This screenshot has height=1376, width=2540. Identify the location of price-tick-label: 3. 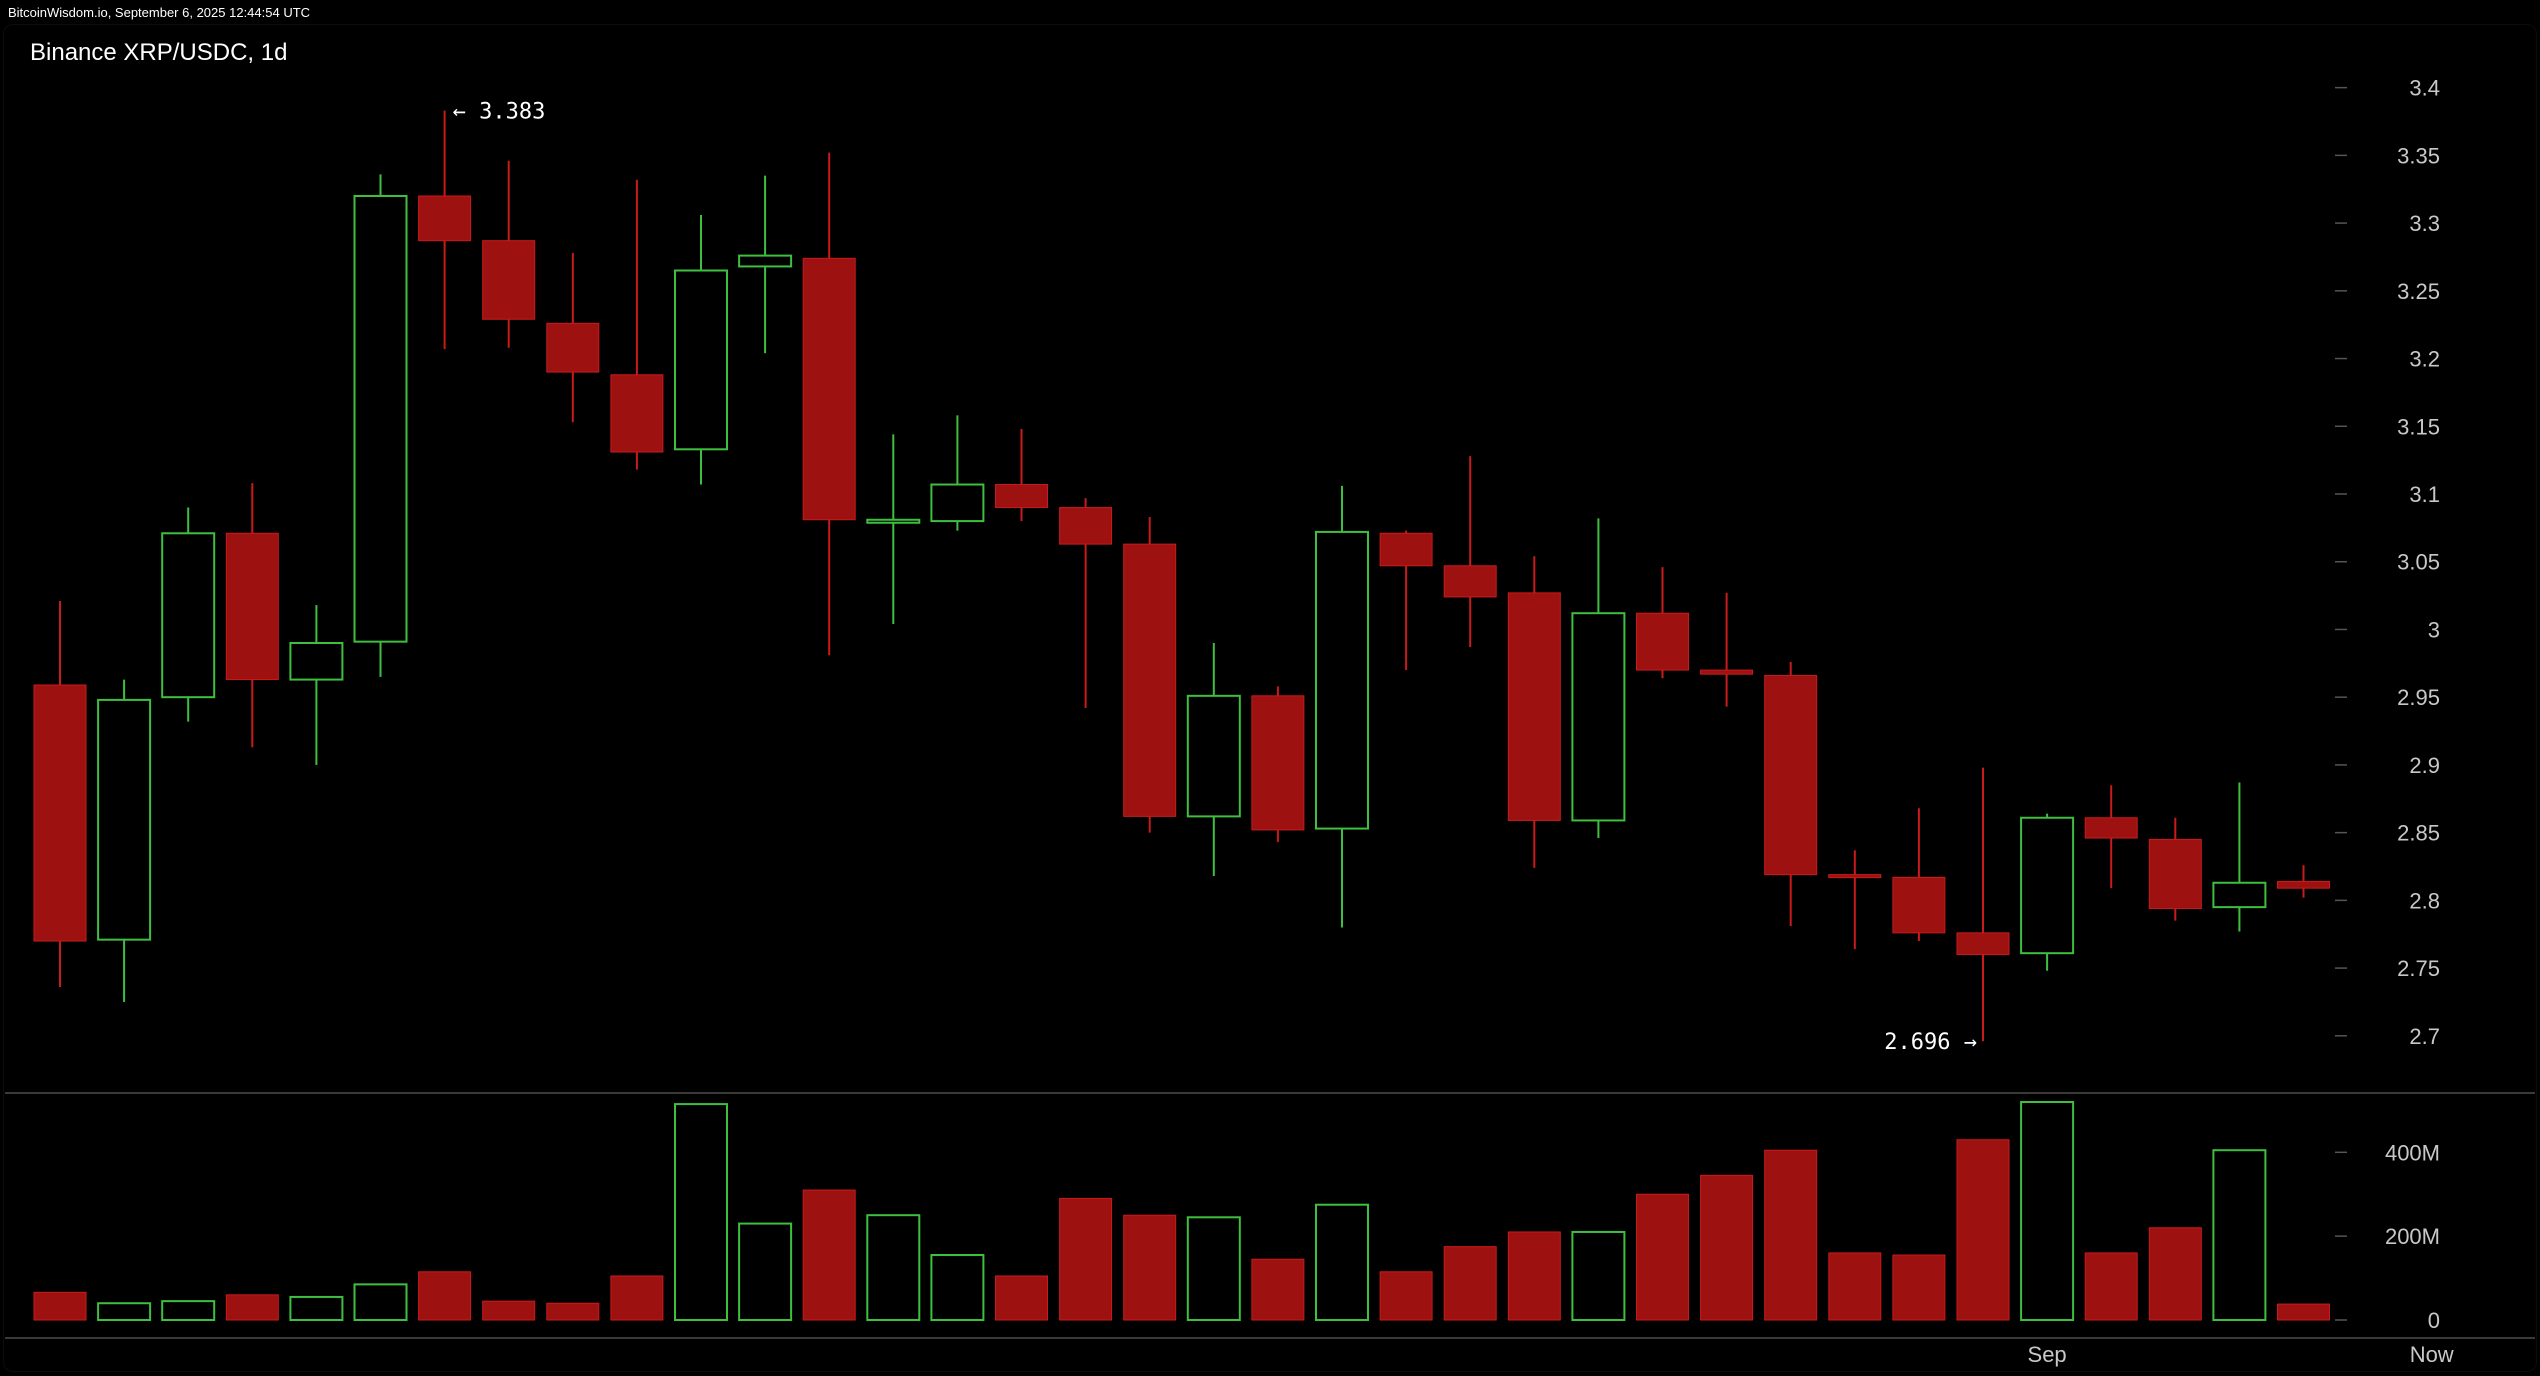
(2434, 629).